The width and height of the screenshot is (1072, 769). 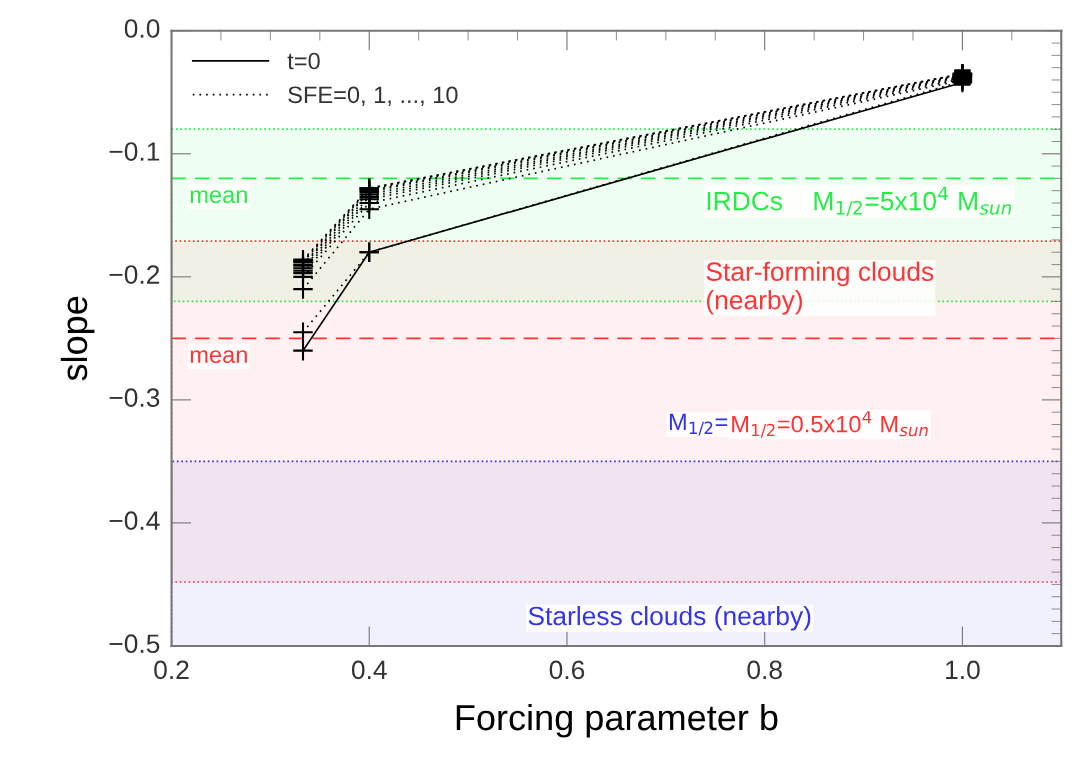 What do you see at coordinates (303, 61) in the screenshot?
I see `legend-label: t=0` at bounding box center [303, 61].